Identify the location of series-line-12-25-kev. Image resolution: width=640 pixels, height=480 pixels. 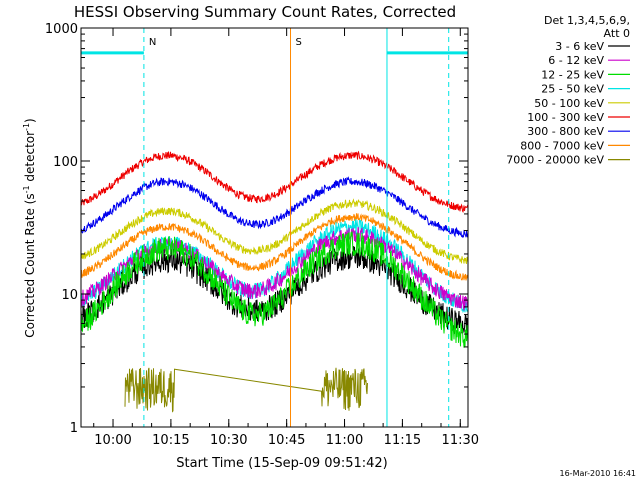
(274, 289).